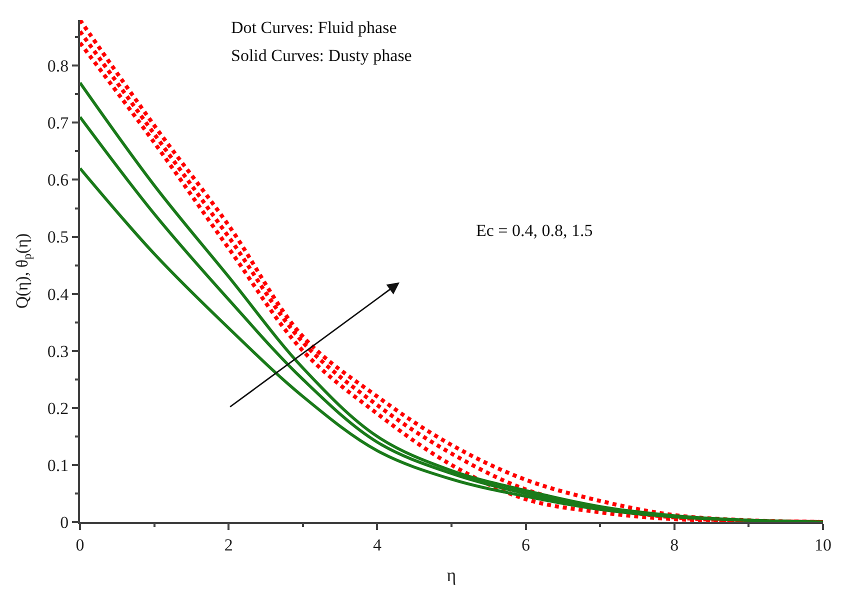  I want to click on x-tick-label: 8, so click(674, 544).